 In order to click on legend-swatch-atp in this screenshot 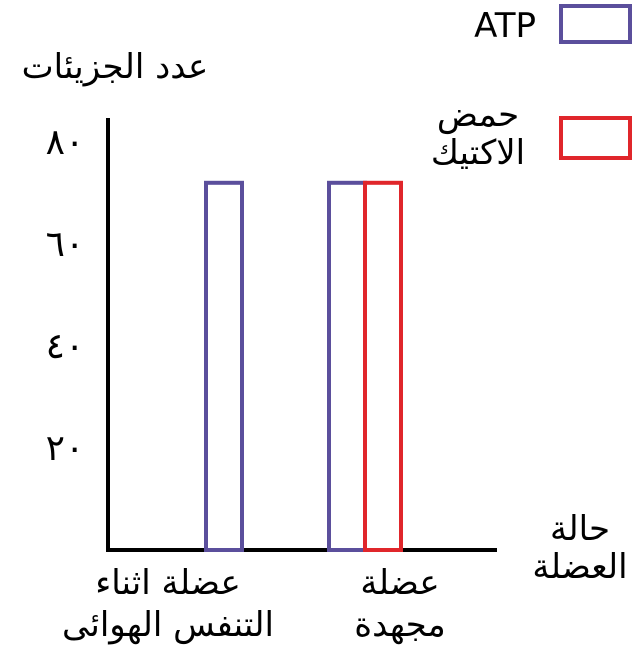, I will do `click(595, 24)`.